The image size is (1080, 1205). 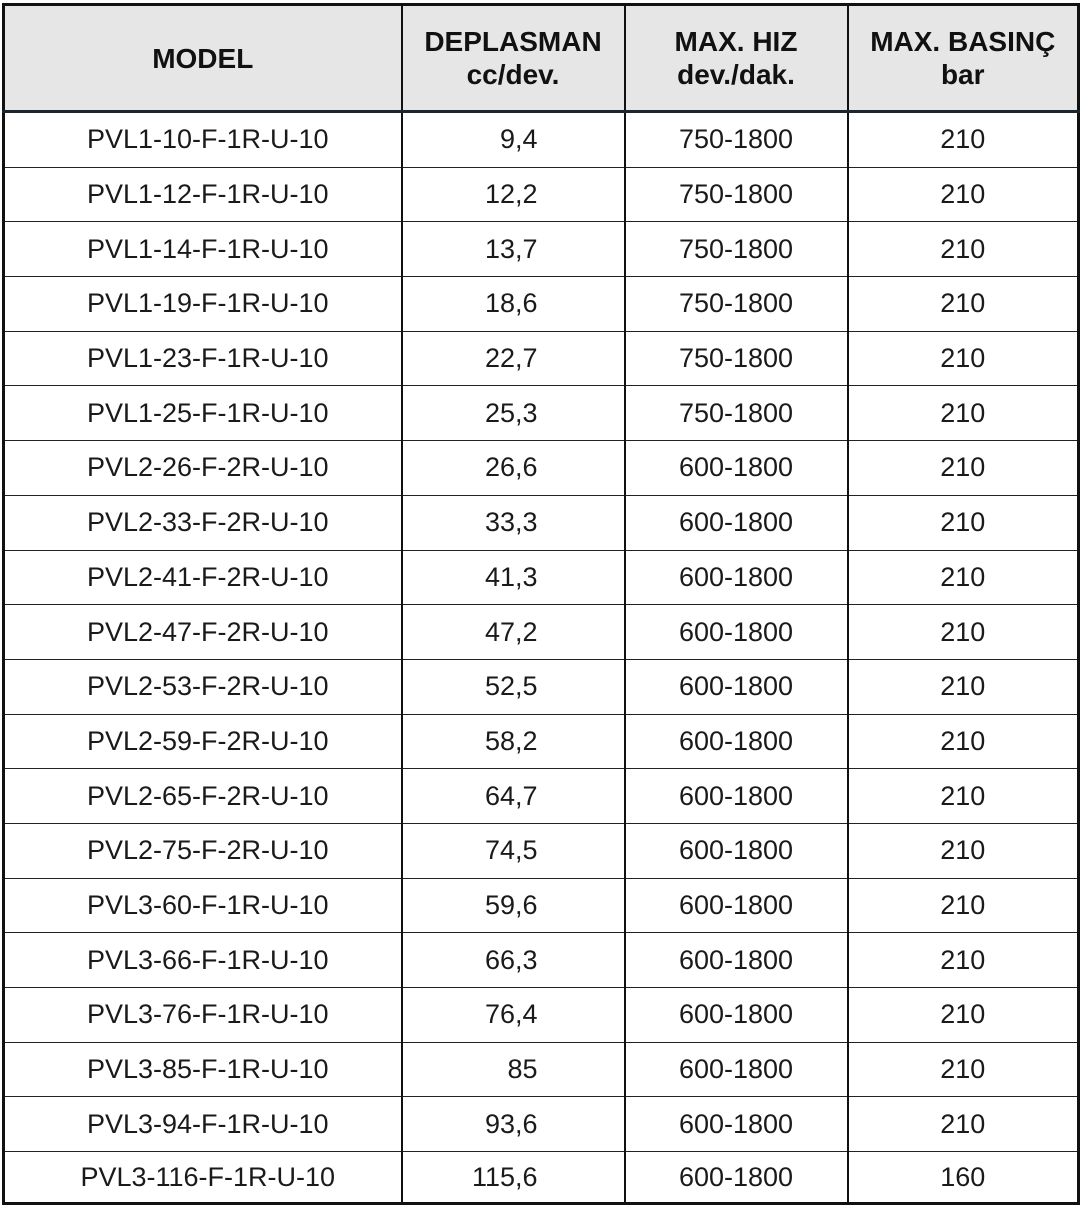 What do you see at coordinates (202, 304) in the screenshot?
I see `cell-model: PVL1-19-F-1R-U-10` at bounding box center [202, 304].